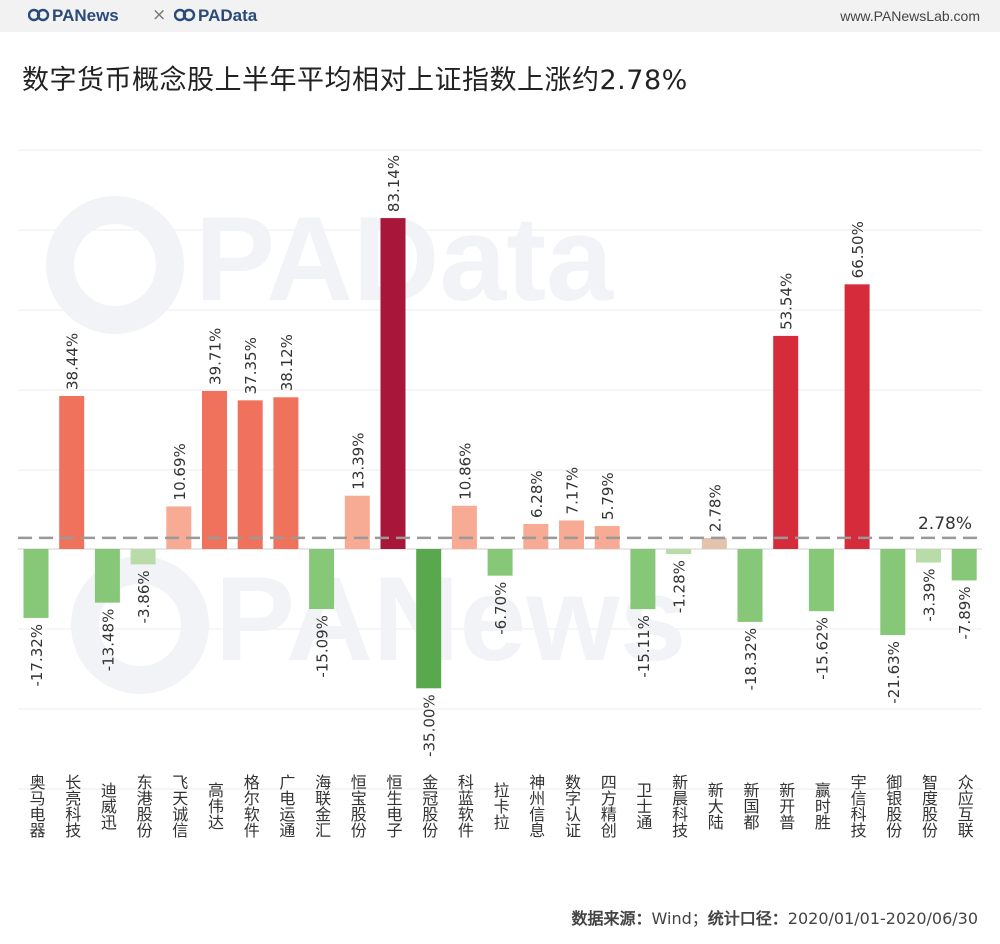 The height and width of the screenshot is (944, 1000). I want to click on category-label: 新大陆, so click(714, 806).